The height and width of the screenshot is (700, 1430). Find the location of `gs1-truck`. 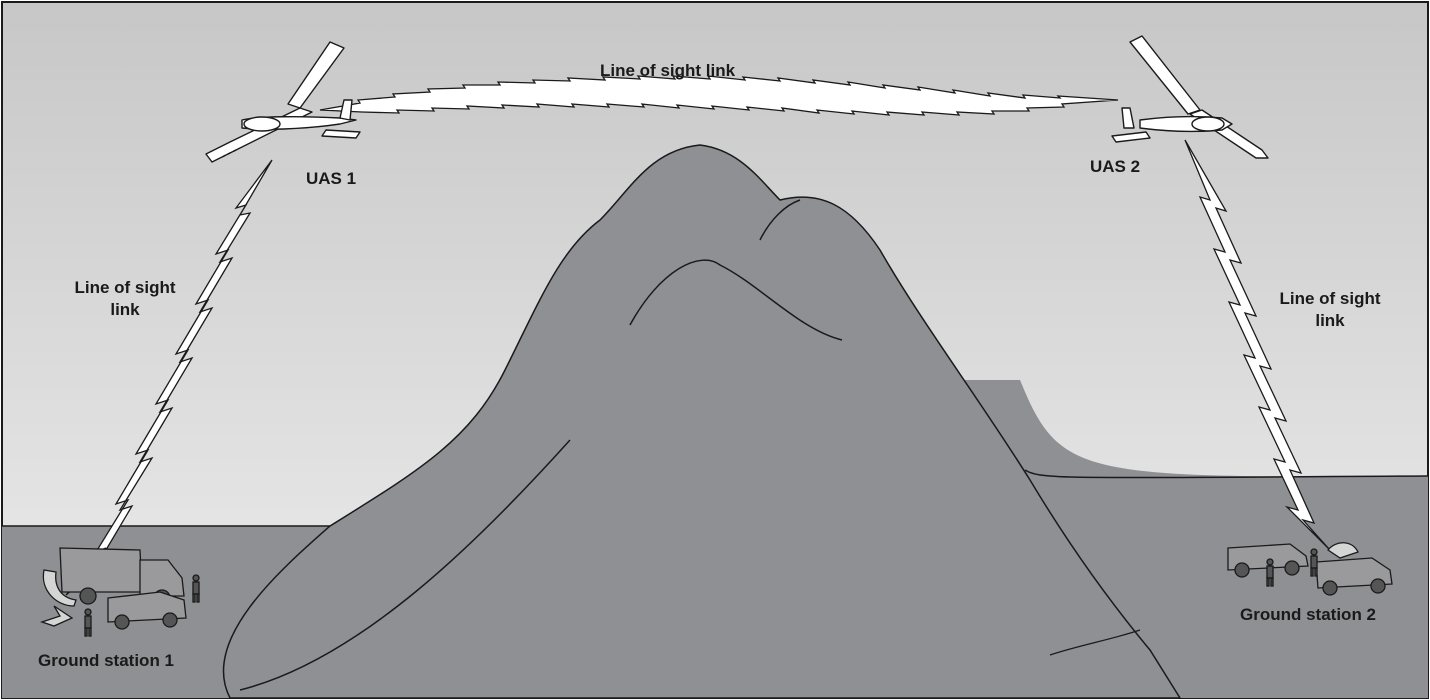

gs1-truck is located at coordinates (101, 570).